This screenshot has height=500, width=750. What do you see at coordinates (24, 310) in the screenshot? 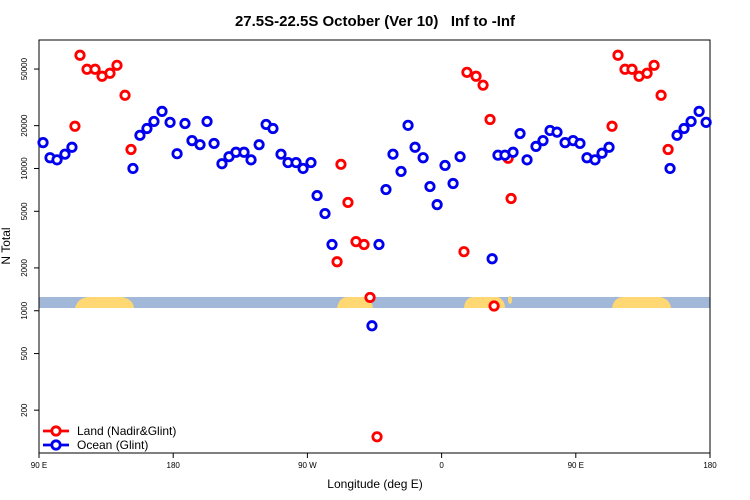
I see `y-tick-label: 1000` at bounding box center [24, 310].